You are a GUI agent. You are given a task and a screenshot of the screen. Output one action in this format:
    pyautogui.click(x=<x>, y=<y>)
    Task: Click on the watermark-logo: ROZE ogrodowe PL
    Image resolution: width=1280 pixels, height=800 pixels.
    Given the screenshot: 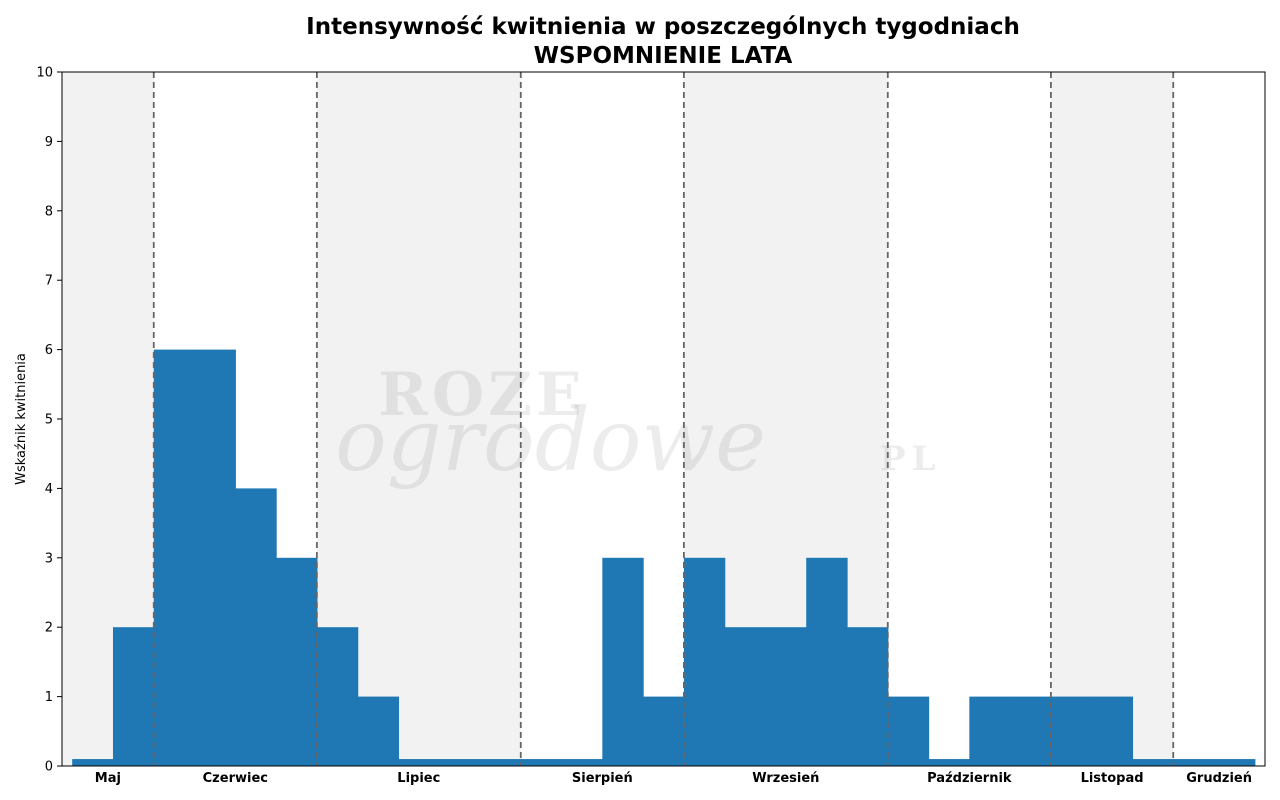 What is the action you would take?
    pyautogui.click(x=638, y=425)
    